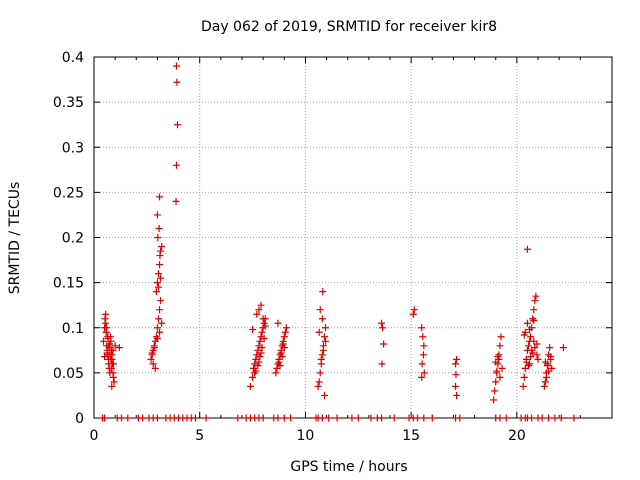 This screenshot has width=640, height=480. I want to click on series-zero-values, so click(338, 418).